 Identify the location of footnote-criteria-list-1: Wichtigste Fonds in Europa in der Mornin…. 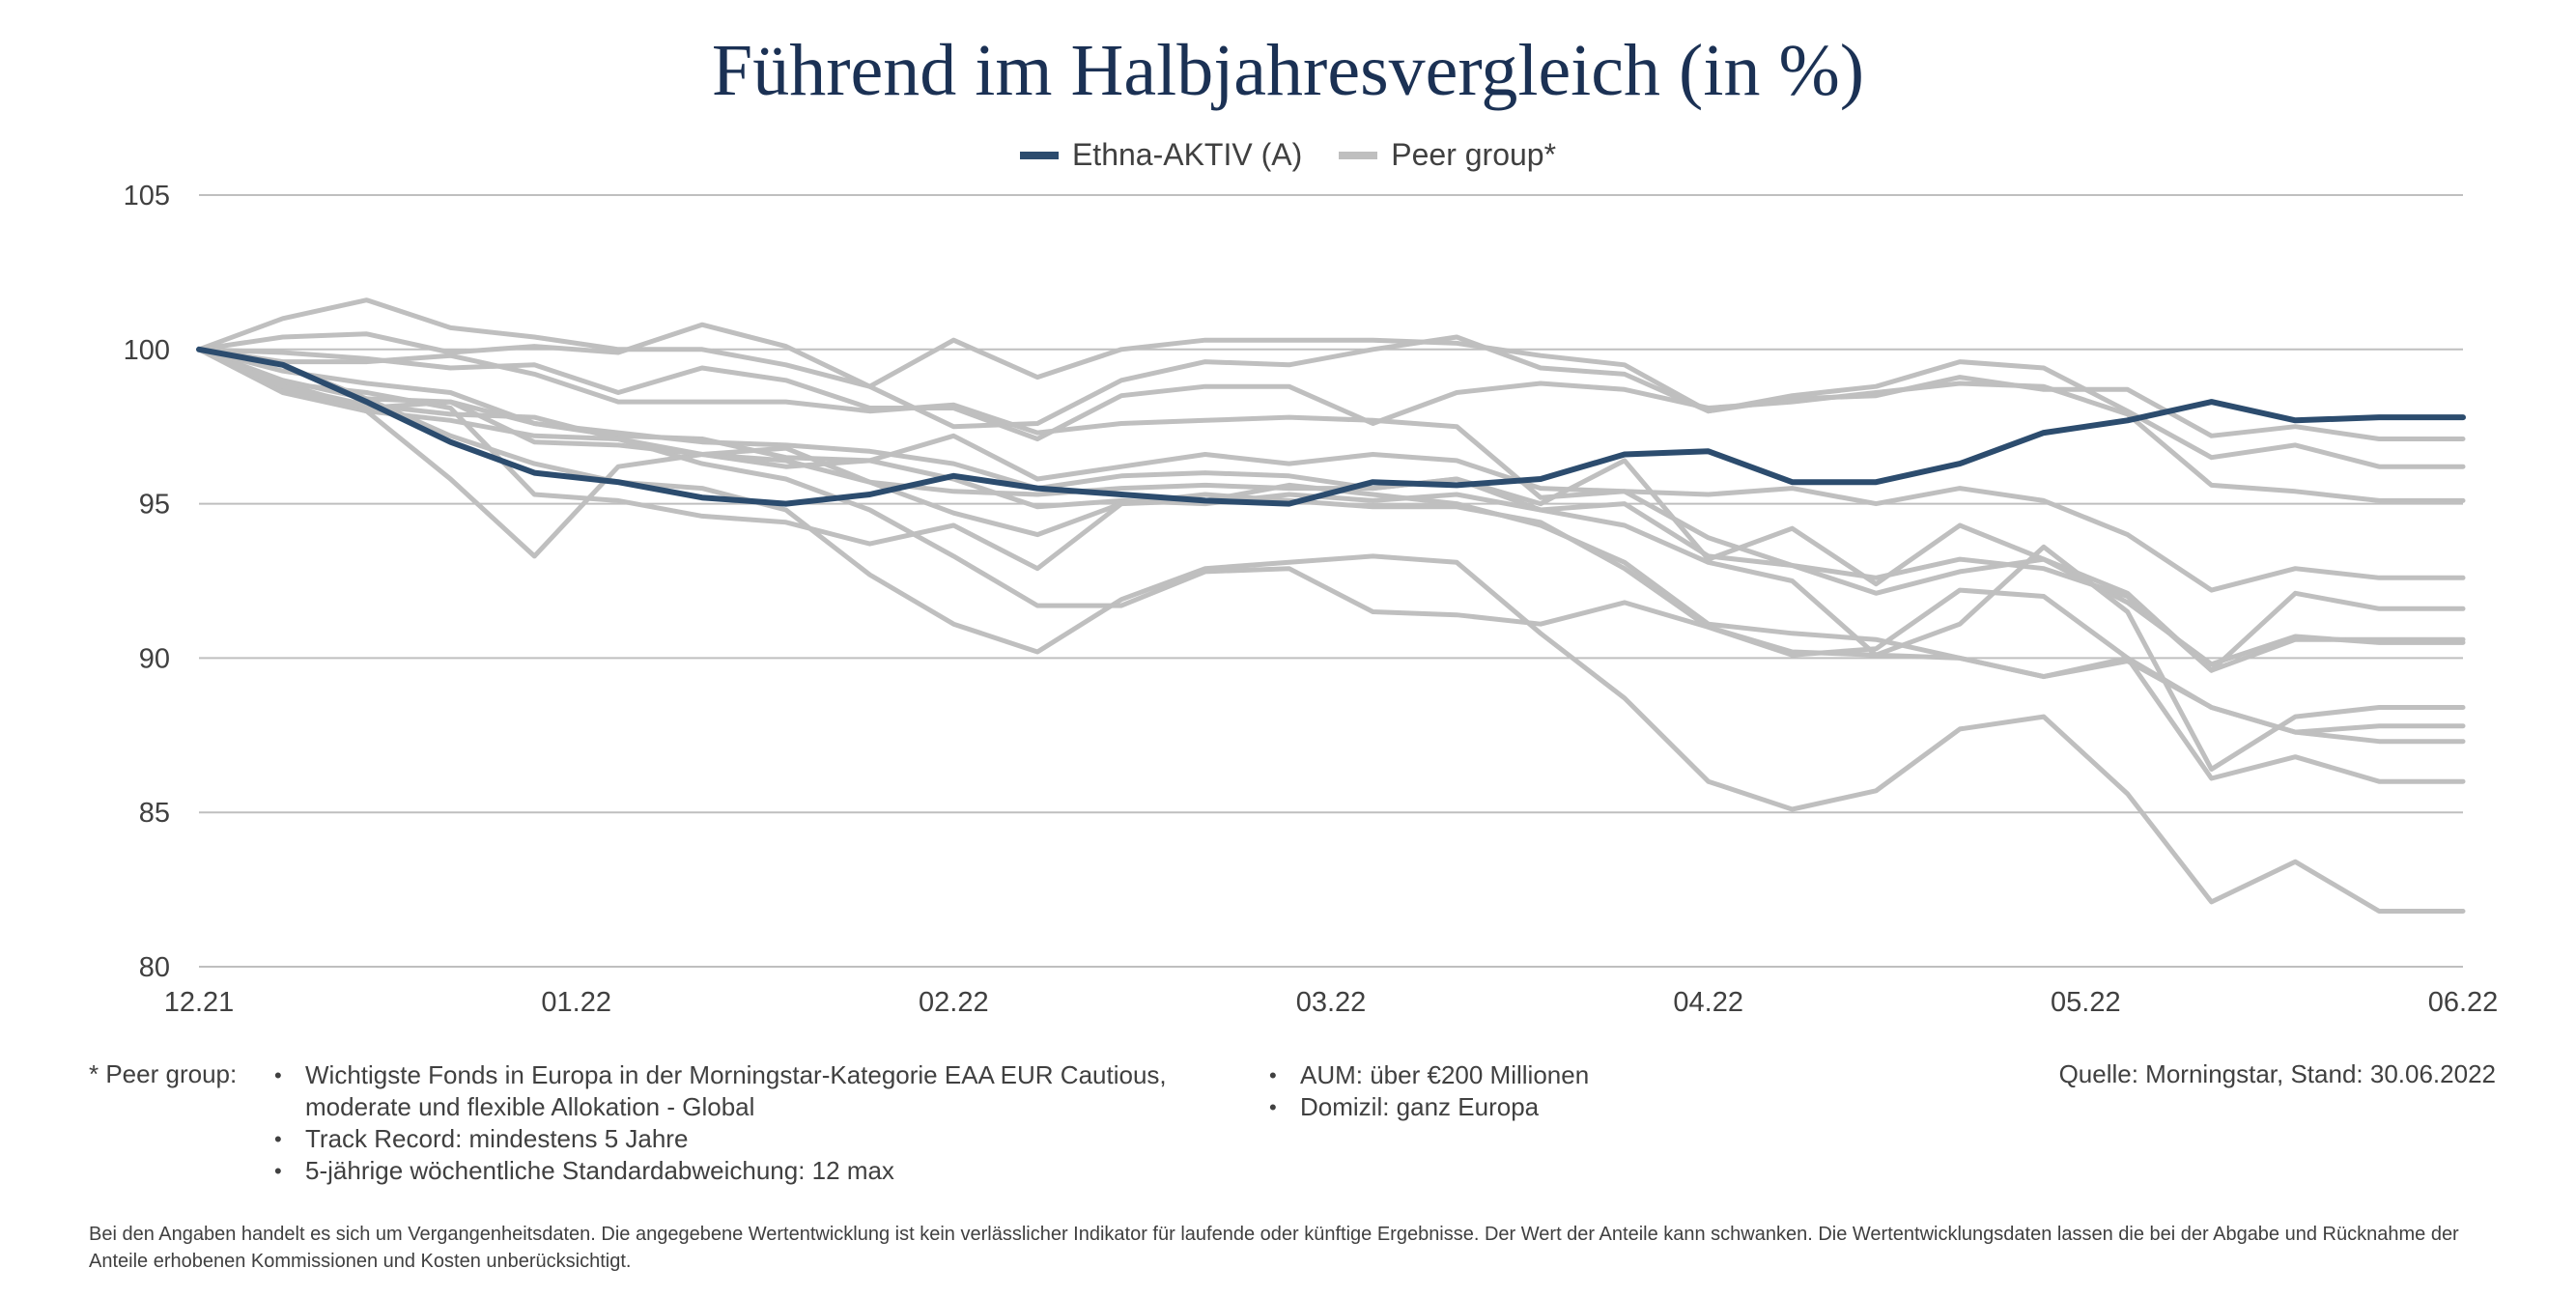
(820, 1123).